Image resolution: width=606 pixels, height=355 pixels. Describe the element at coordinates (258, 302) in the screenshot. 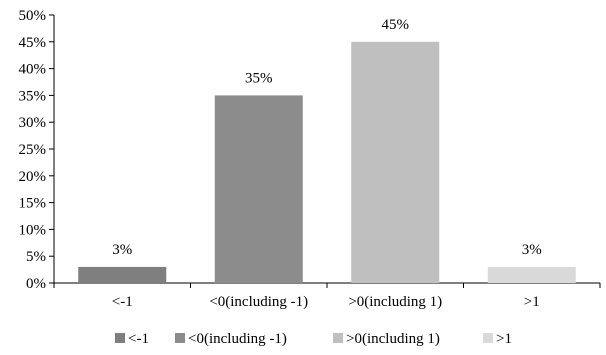

I see `x-tick-label: <0(including -1)` at that location.